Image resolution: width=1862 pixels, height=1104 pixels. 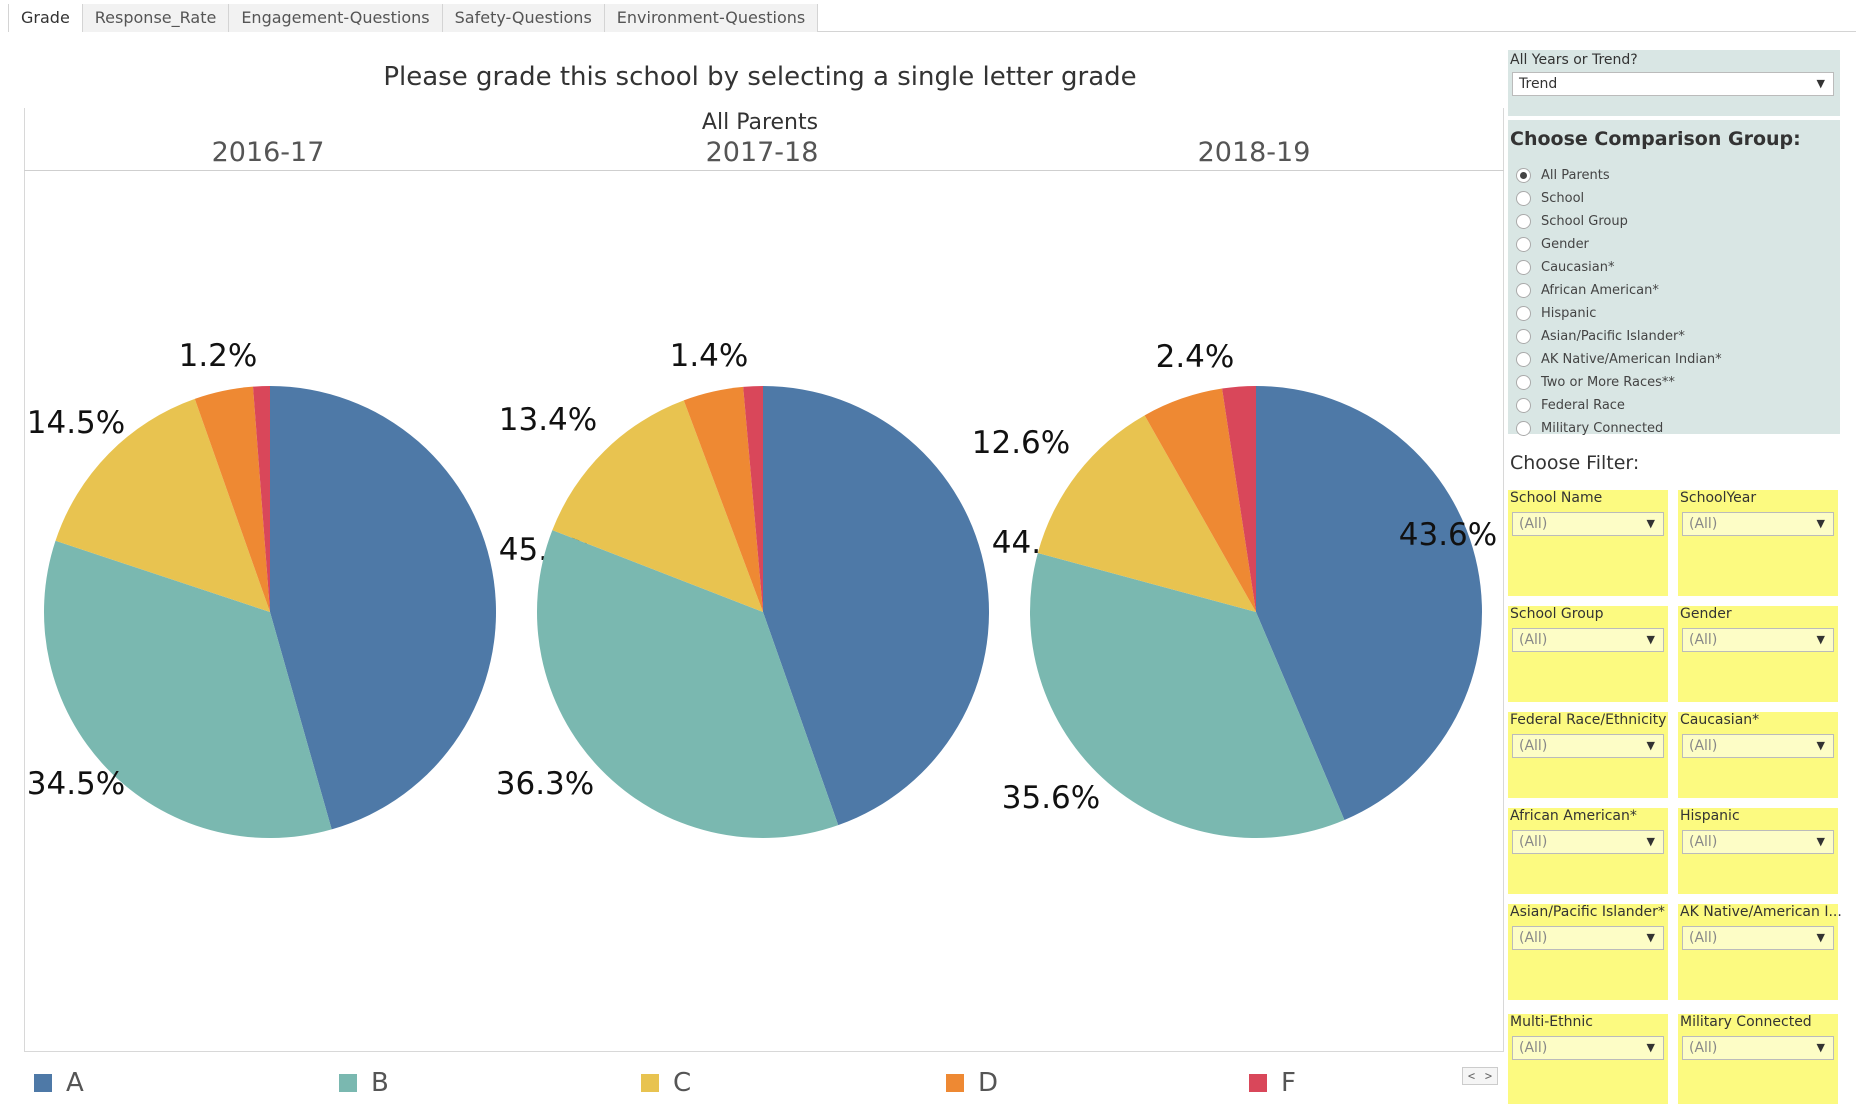 I want to click on chart-header-divider, so click(x=764, y=170).